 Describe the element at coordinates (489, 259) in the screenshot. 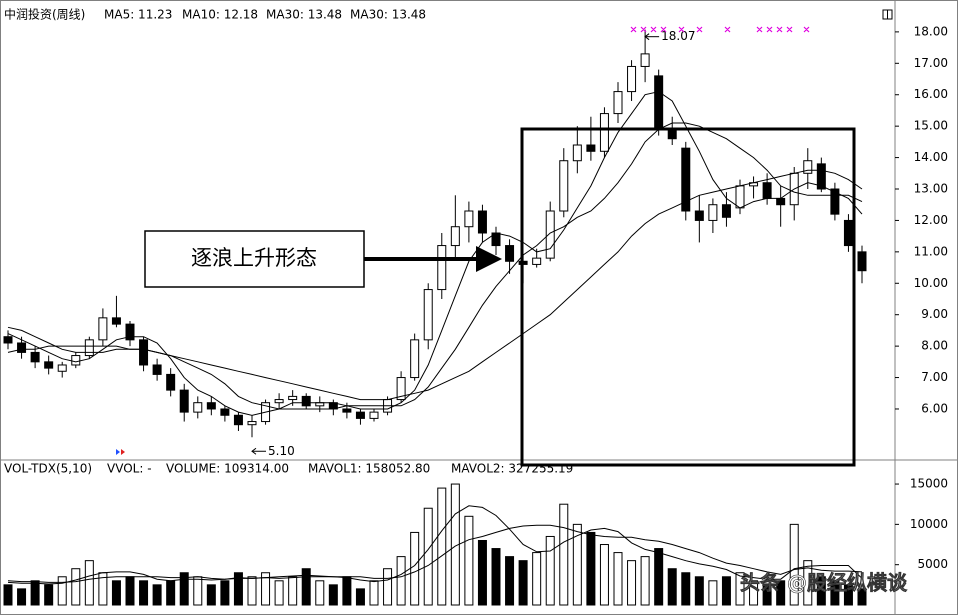

I see `callout-arrowhead` at that location.